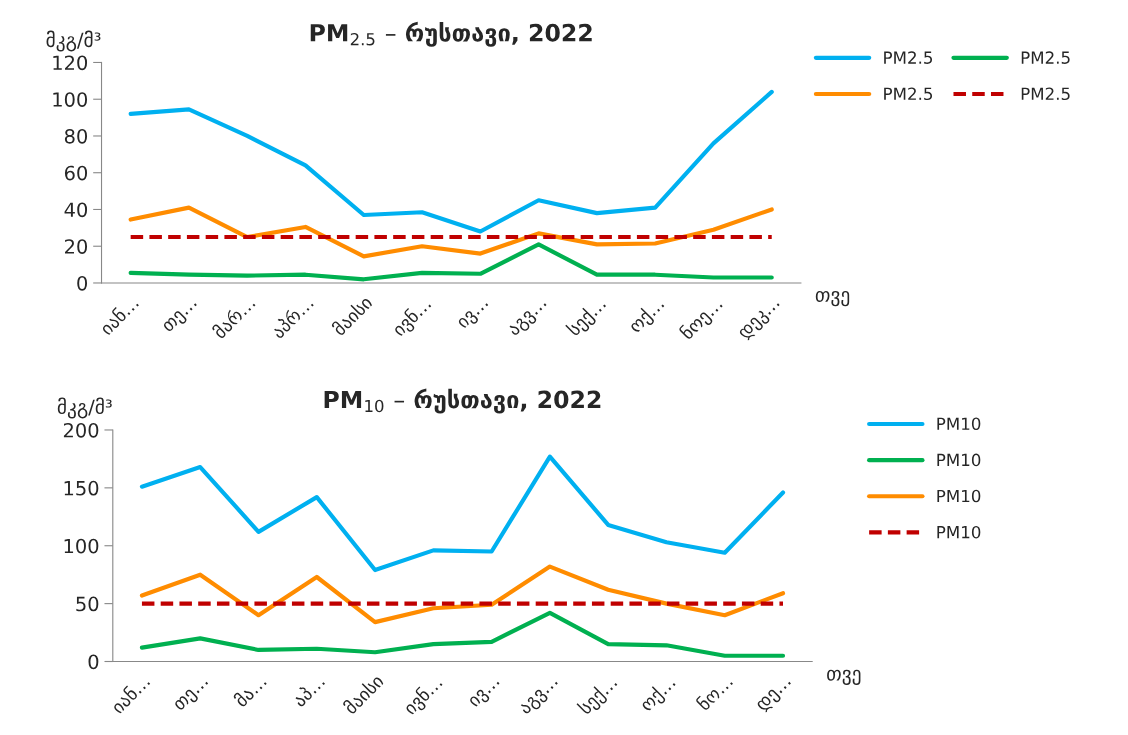  I want to click on y-tick-label: 60, so click(76, 173).